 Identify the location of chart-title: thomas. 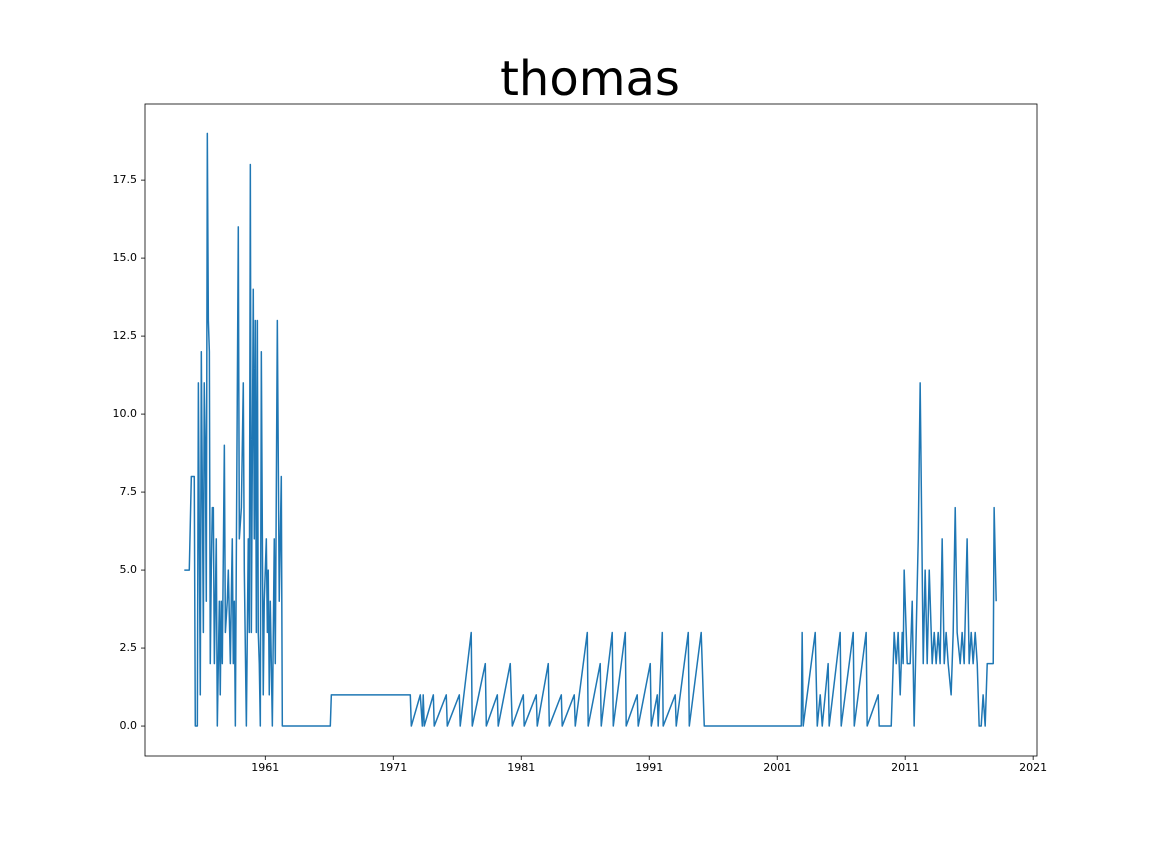
(590, 79).